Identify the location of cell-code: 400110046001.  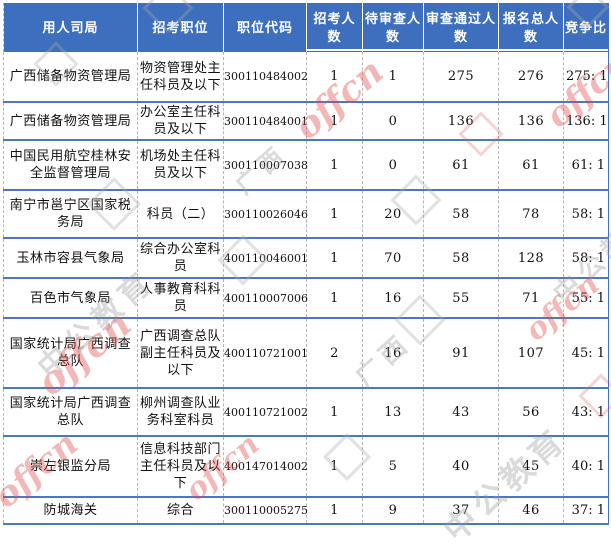
(265, 258).